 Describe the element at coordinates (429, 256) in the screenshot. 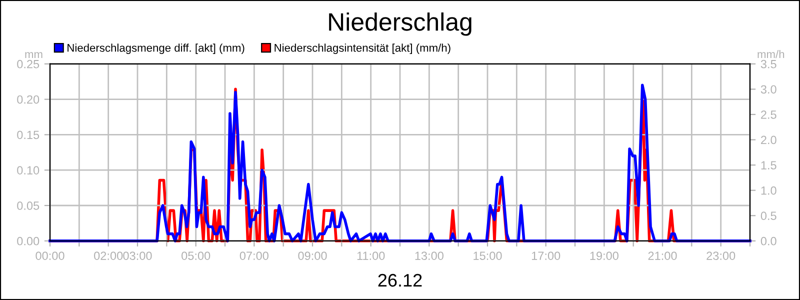

I see `x-tick-label: 13:00` at that location.